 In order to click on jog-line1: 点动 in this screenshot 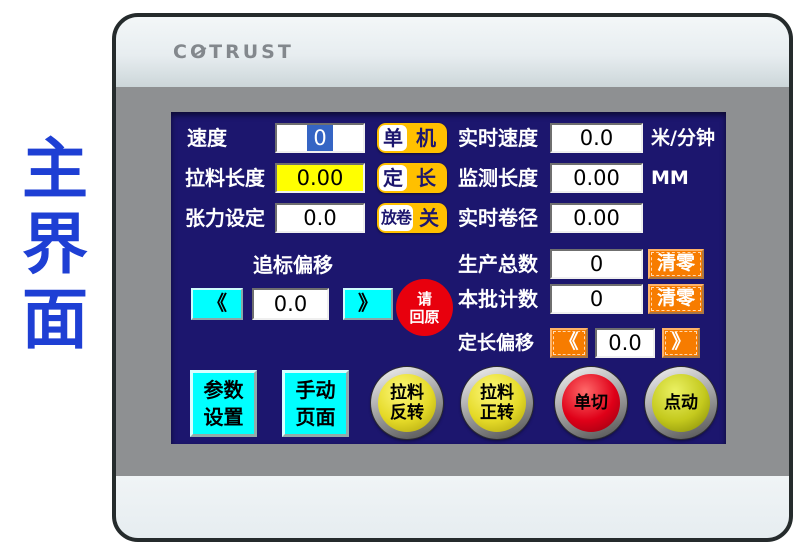, I will do `click(681, 403)`.